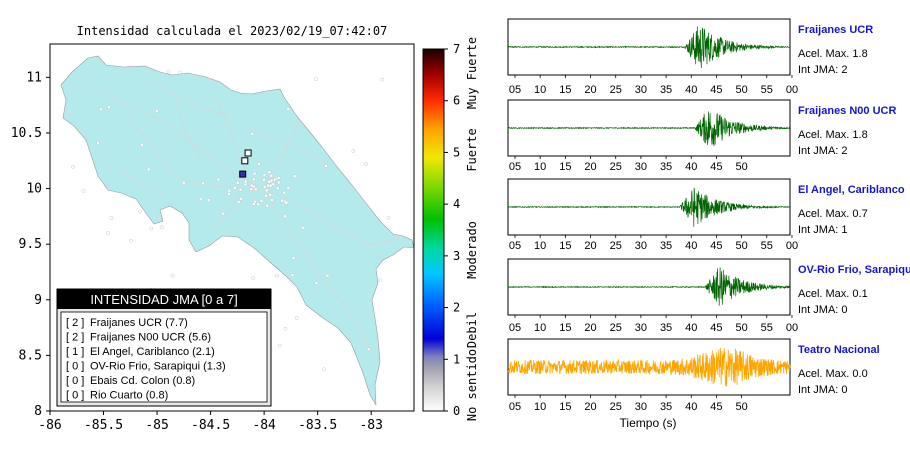 This screenshot has height=464, width=910. I want to click on map-y-axis: 11 10.5 10 9.5 9 8.5 8, so click(30, 244).